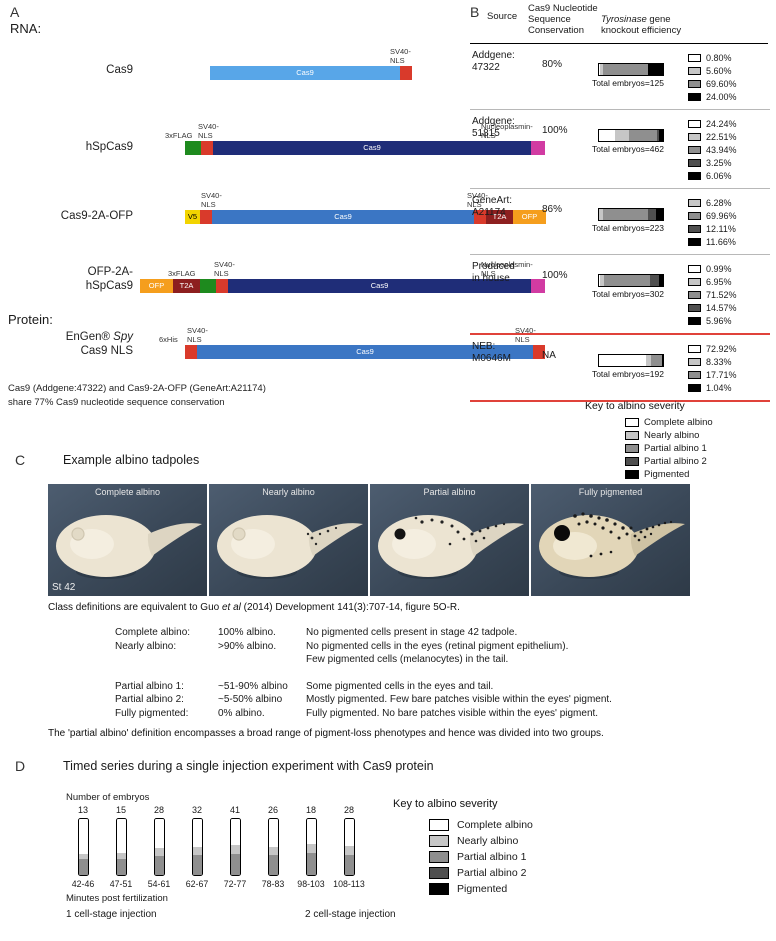 The width and height of the screenshot is (776, 941). Describe the element at coordinates (726, 320) in the screenshot. I see `percentage-item: 5.96%` at that location.